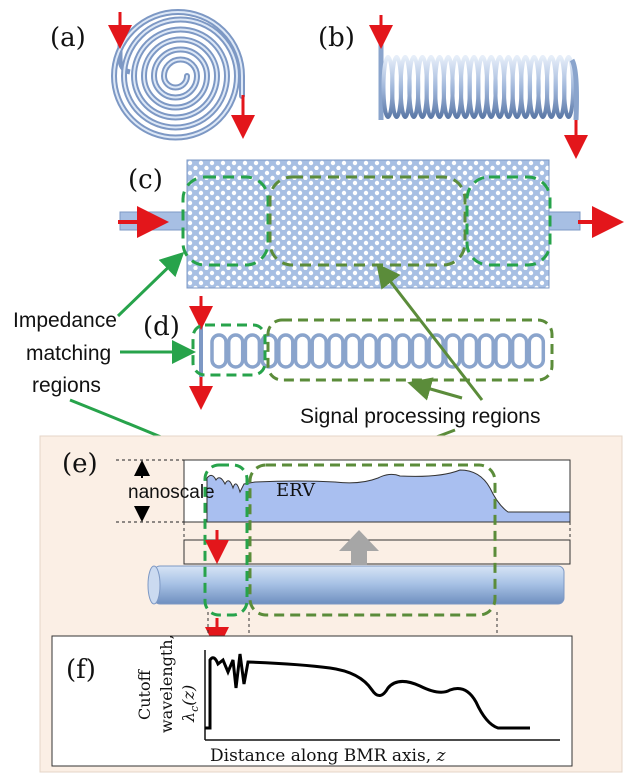 The height and width of the screenshot is (776, 633). Describe the element at coordinates (190, 704) in the screenshot. I see `ylabel-symbol: λc(z)` at that location.